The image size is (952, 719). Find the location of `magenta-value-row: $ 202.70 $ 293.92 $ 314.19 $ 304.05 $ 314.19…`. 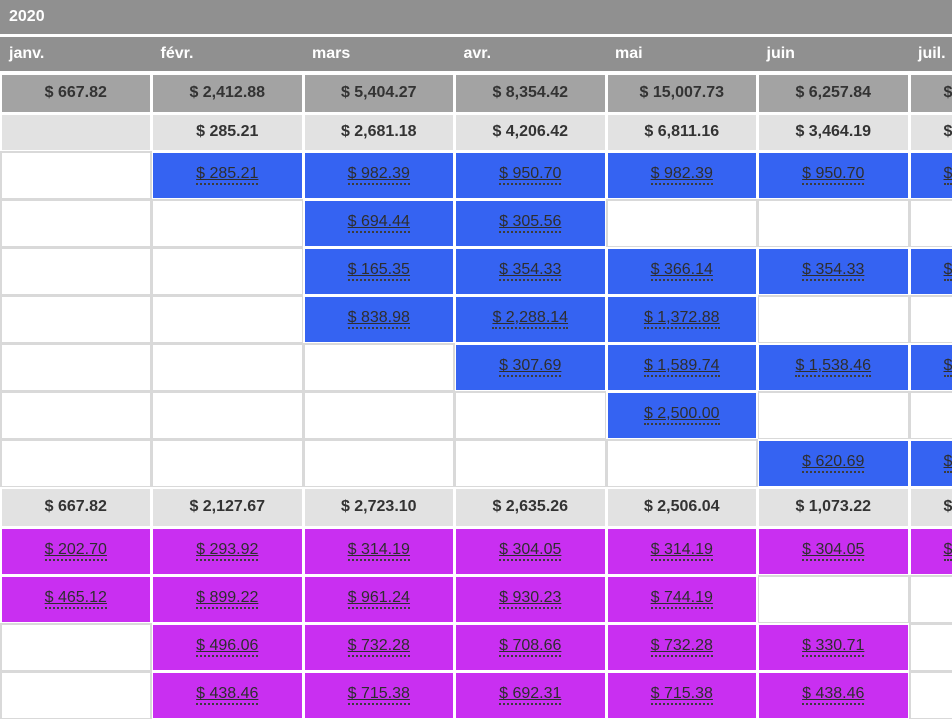

magenta-value-row: $ 202.70 $ 293.92 $ 314.19 $ 304.05 $ 314.19… is located at coordinates (476, 551).